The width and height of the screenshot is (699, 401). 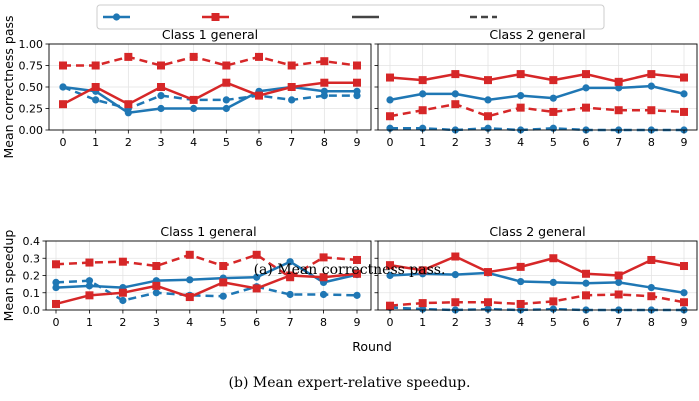 What do you see at coordinates (31, 87) in the screenshot?
I see `y-tick-label: 0.50` at bounding box center [31, 87].